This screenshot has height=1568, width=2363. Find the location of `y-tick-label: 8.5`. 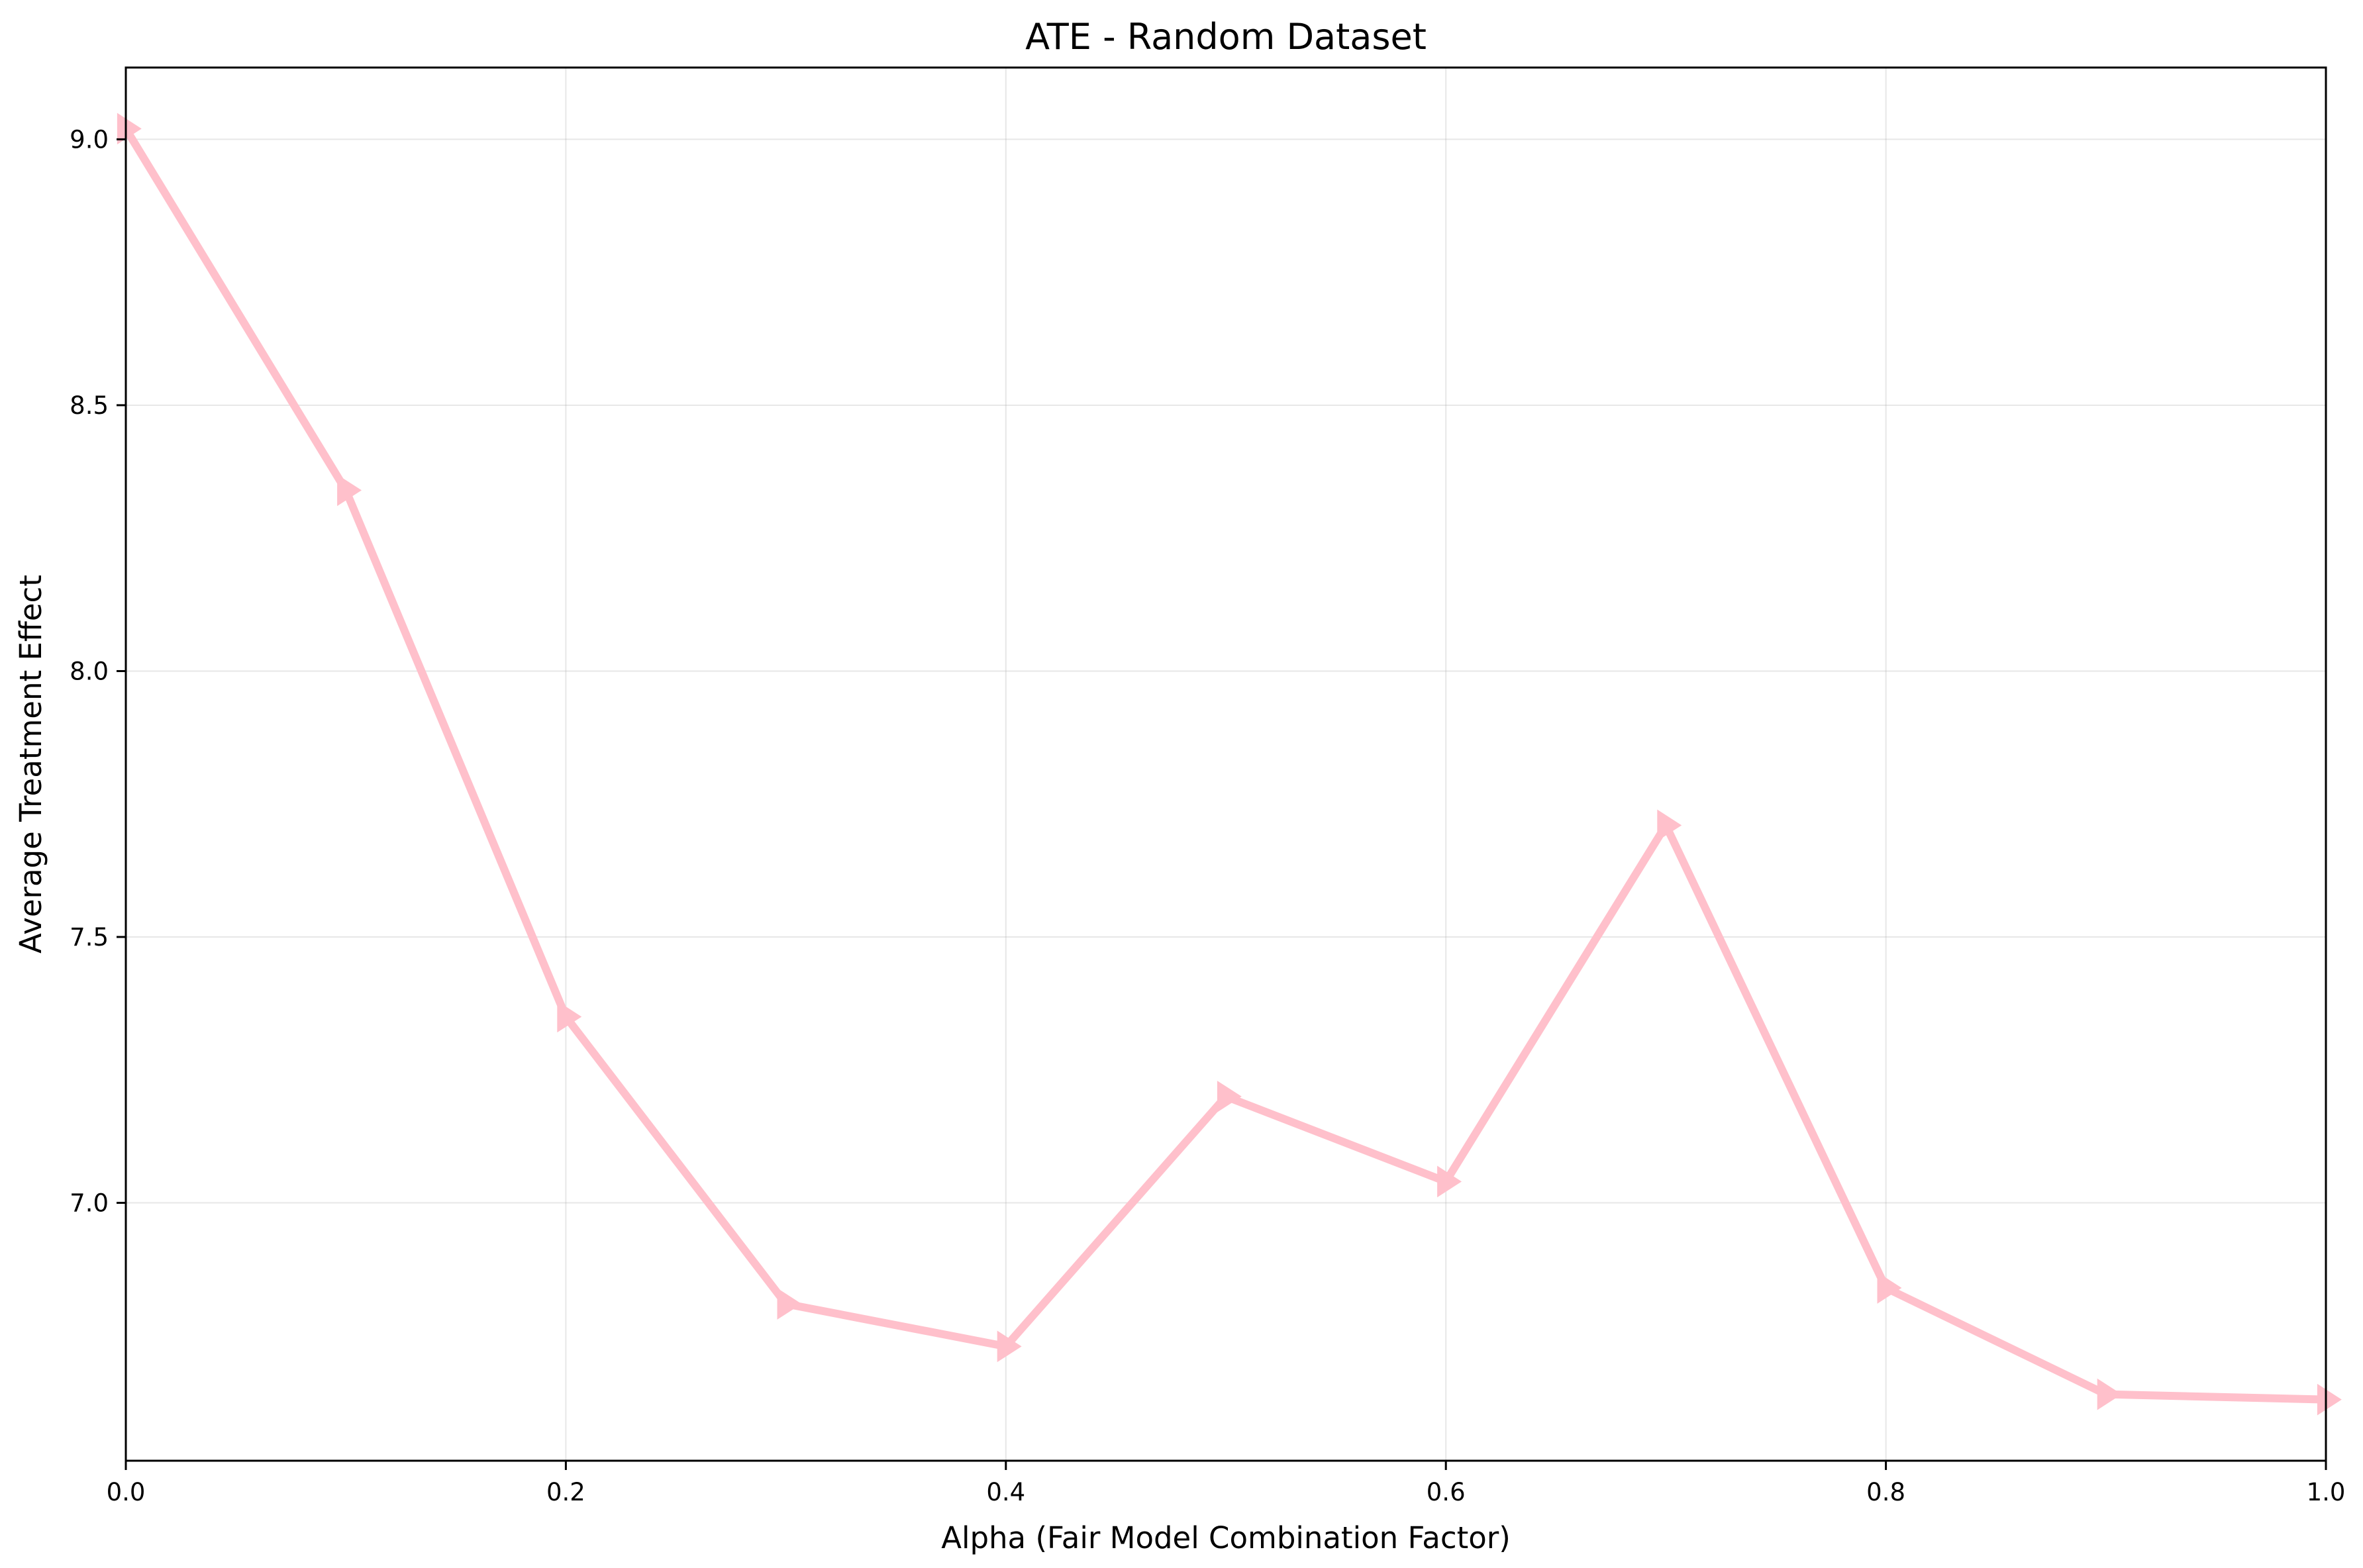

y-tick-label: 8.5 is located at coordinates (90, 405).